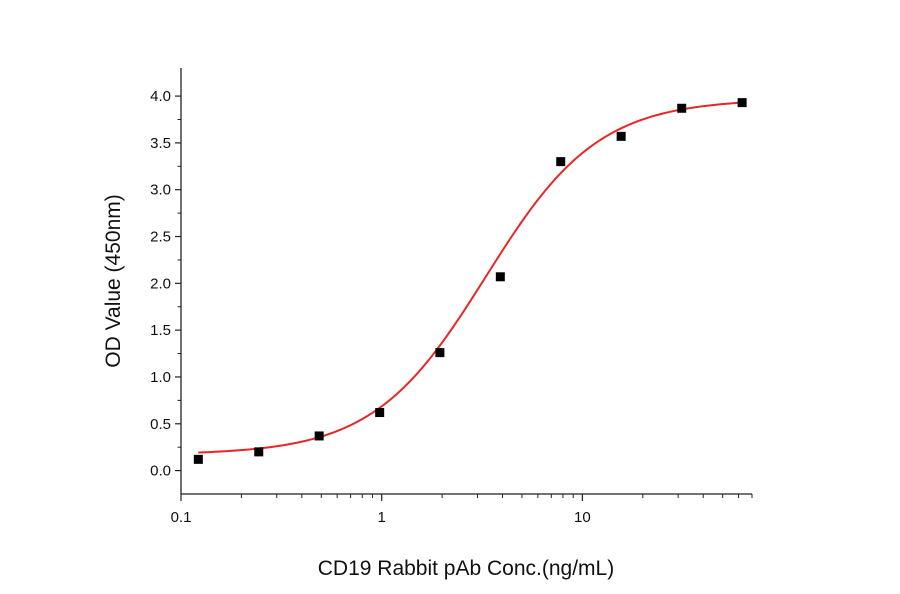 The height and width of the screenshot is (594, 900). Describe the element at coordinates (160, 96) in the screenshot. I see `y-tick-label: 4.0` at that location.